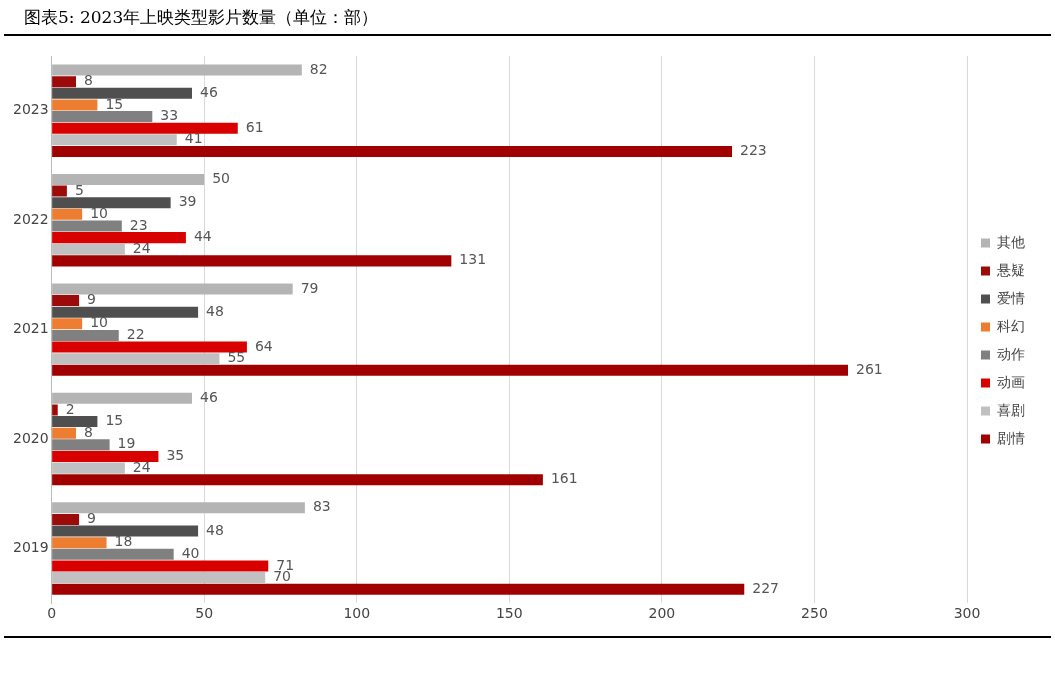 The width and height of the screenshot is (1055, 681). What do you see at coordinates (564, 478) in the screenshot?
I see `data-label: 161` at bounding box center [564, 478].